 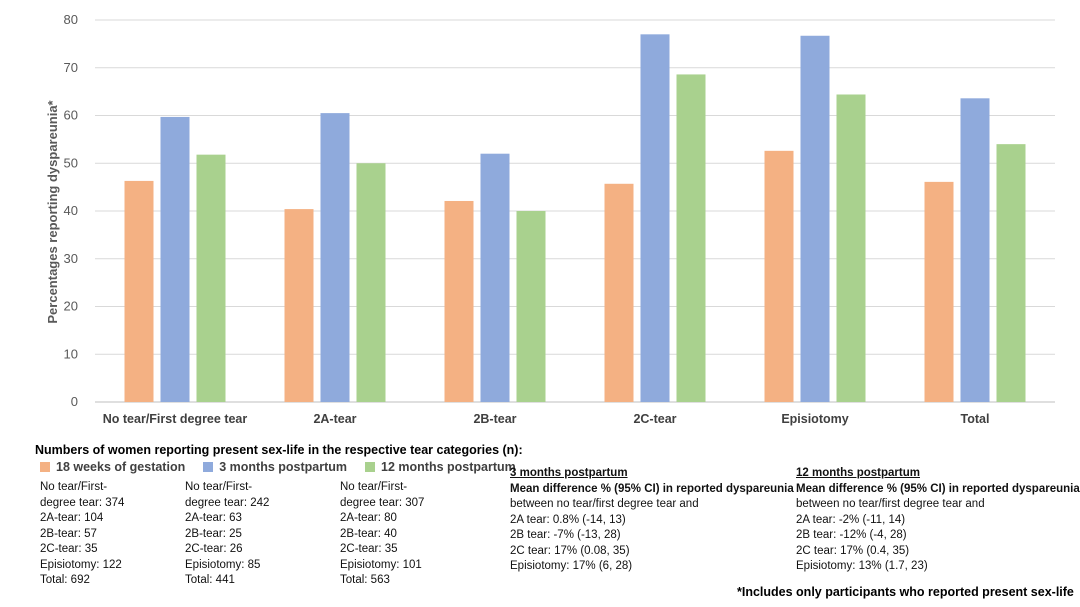 I want to click on count-line: degree tear: 374, so click(x=82, y=502).